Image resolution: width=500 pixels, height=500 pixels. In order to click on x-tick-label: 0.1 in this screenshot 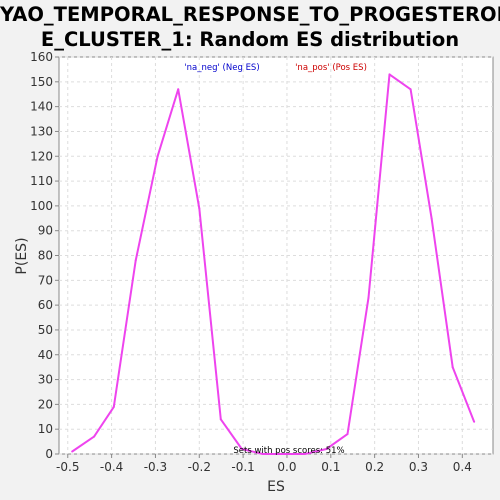, I will do `click(330, 467)`.